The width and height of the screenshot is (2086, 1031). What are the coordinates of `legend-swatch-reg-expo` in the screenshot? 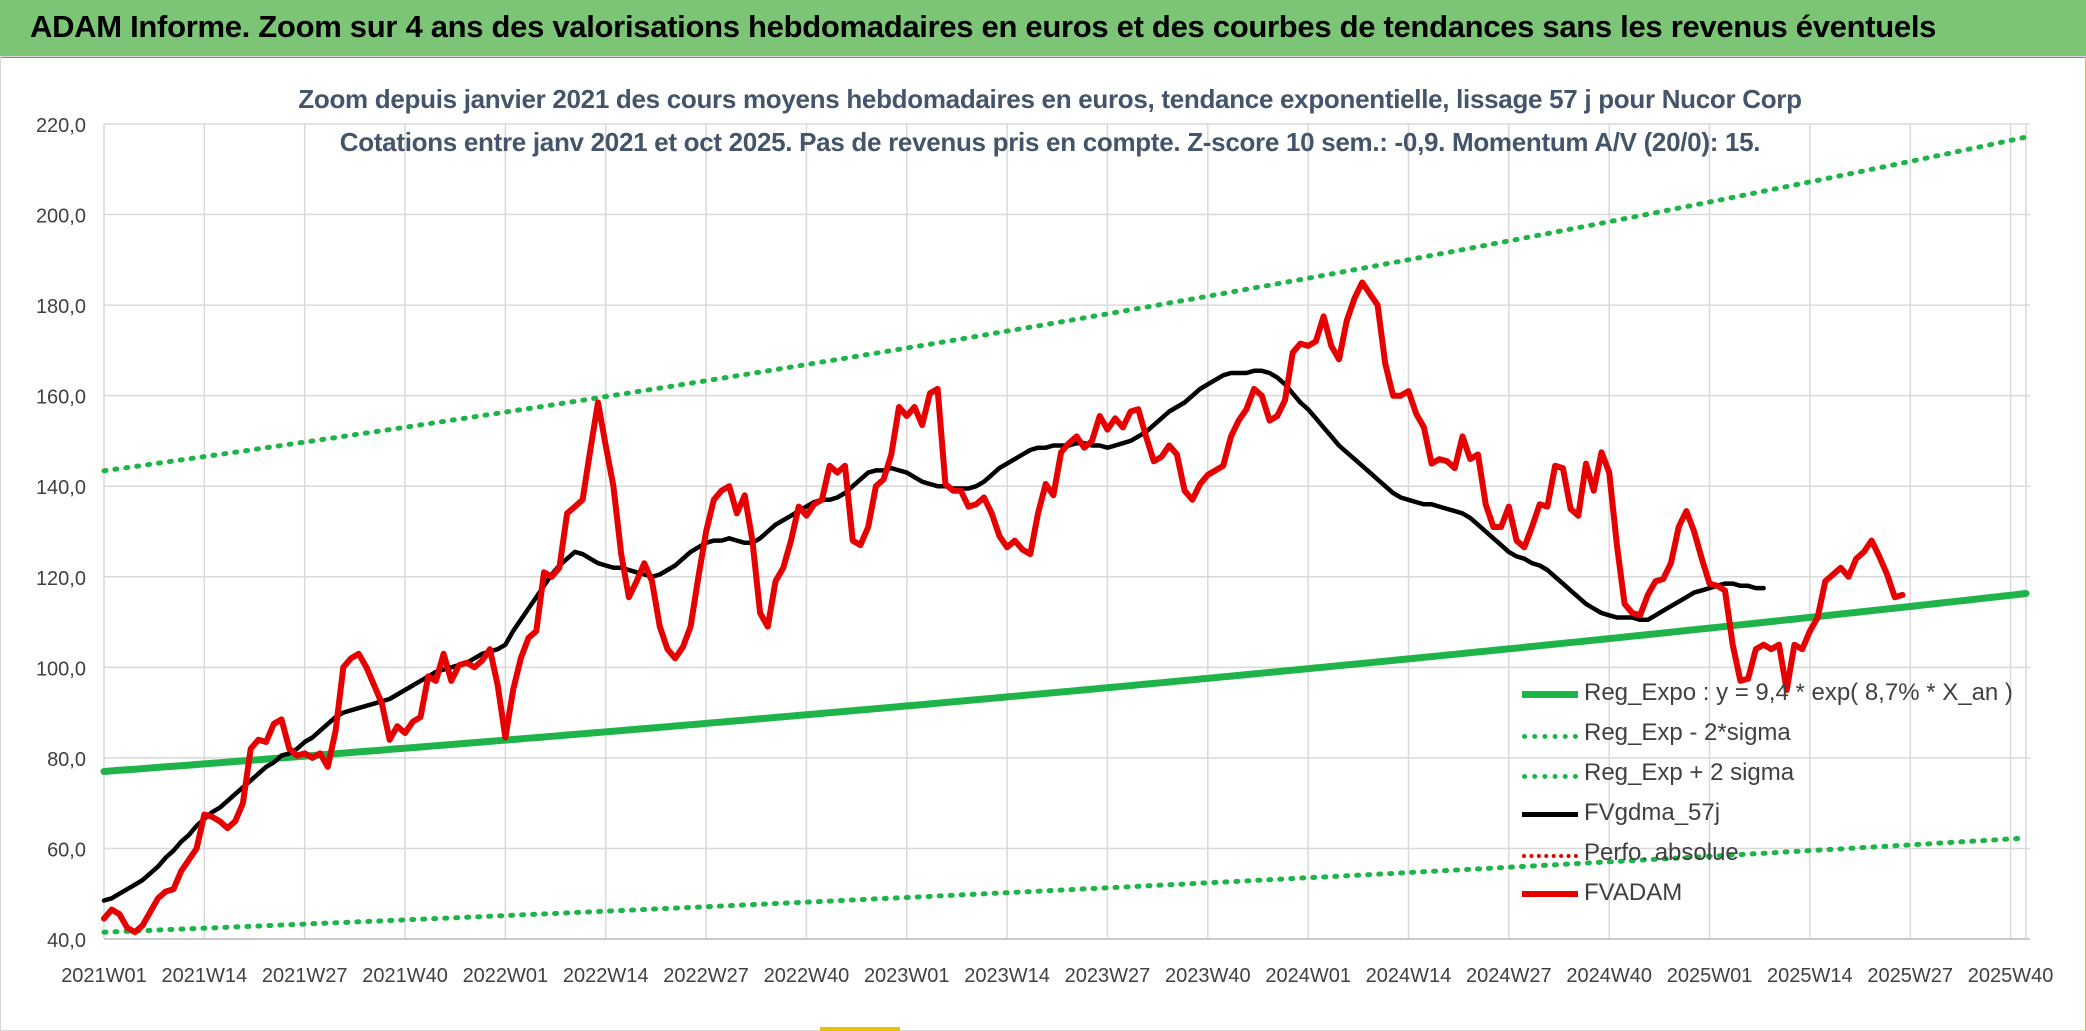 It's located at (1550, 694).